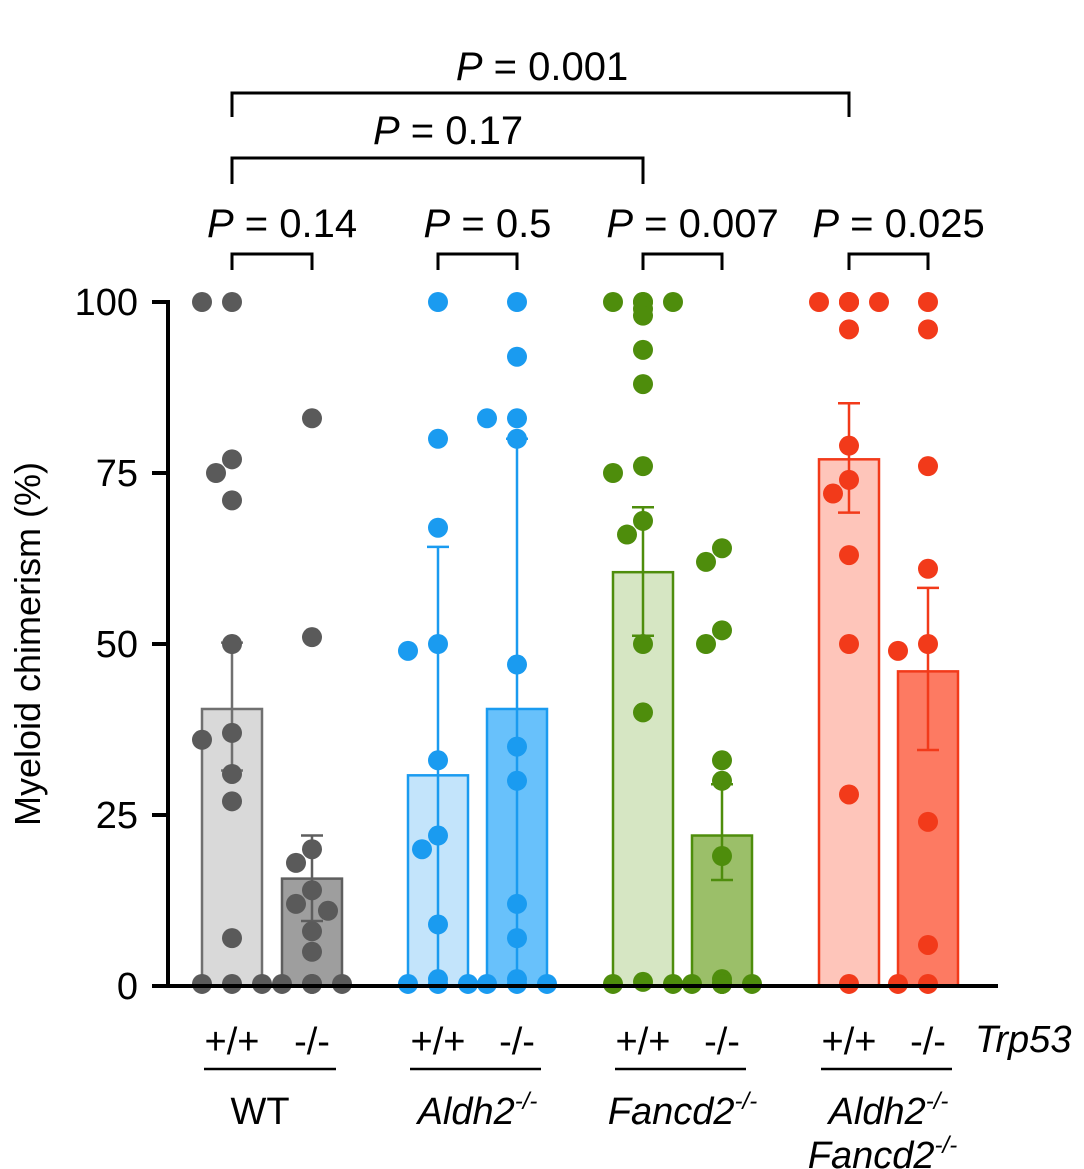 This screenshot has width=1084, height=1169. Describe the element at coordinates (127, 987) in the screenshot. I see `y-tick-label-0: 0` at that location.